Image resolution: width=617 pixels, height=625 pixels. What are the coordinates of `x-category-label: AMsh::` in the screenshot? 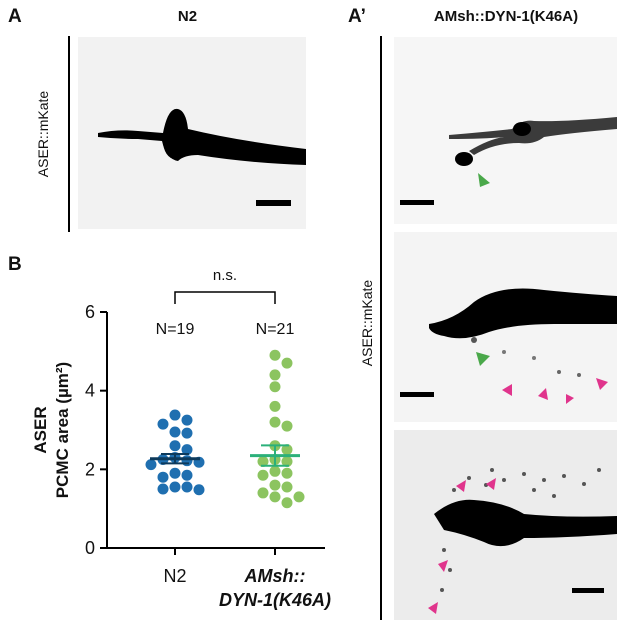 It's located at (275, 576).